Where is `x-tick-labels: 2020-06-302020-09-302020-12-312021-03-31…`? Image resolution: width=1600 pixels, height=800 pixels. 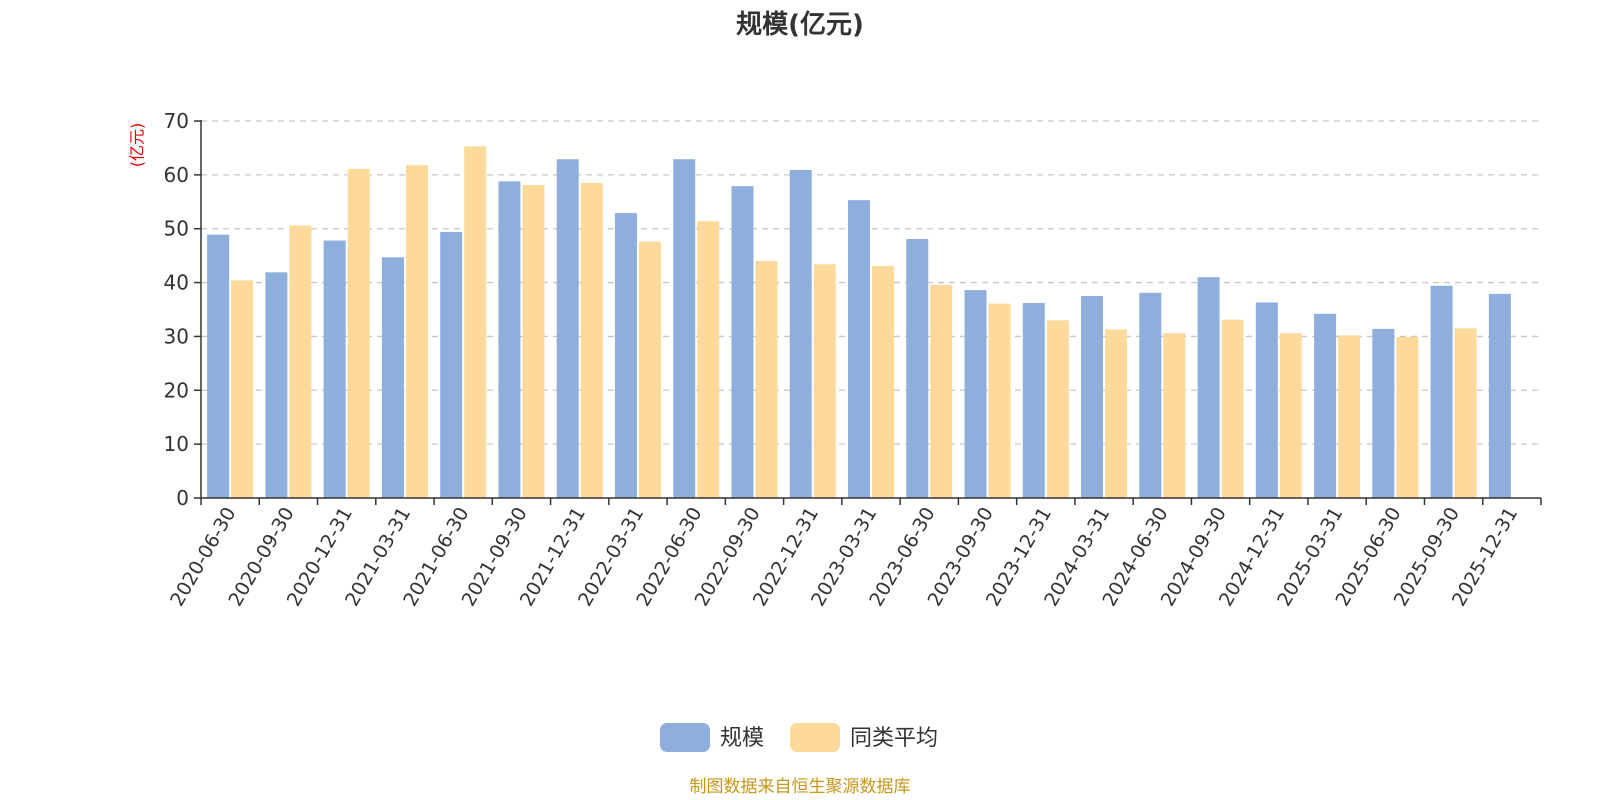
x-tick-labels: 2020-06-302020-09-302020-12-312021-03-31… is located at coordinates (844, 557).